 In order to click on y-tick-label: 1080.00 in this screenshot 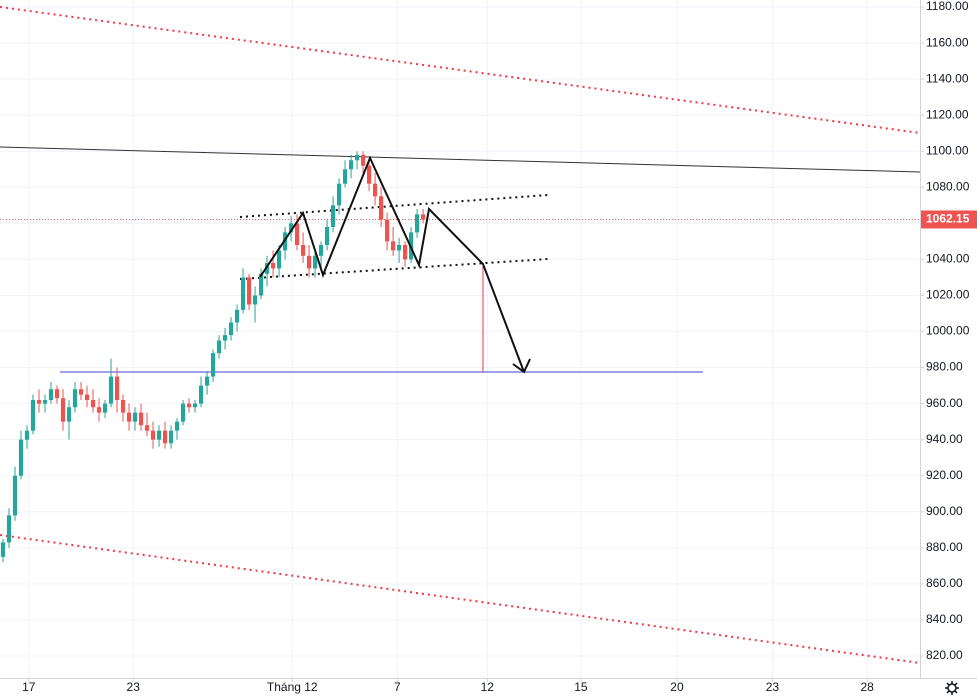, I will do `click(948, 186)`.